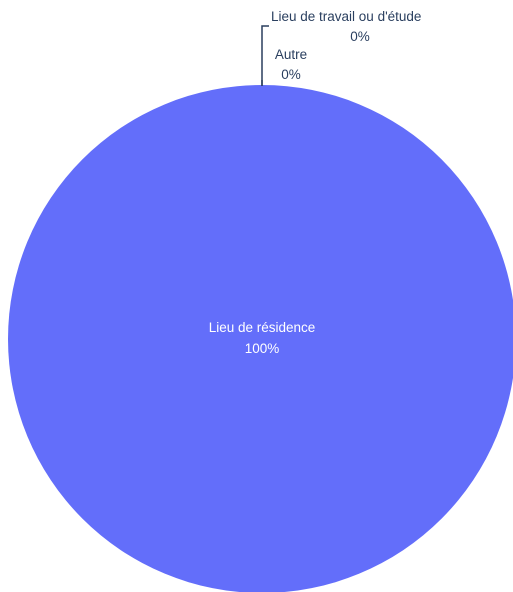 The image size is (513, 592). Describe the element at coordinates (291, 74) in the screenshot. I see `label-autre-value: 0%` at that location.